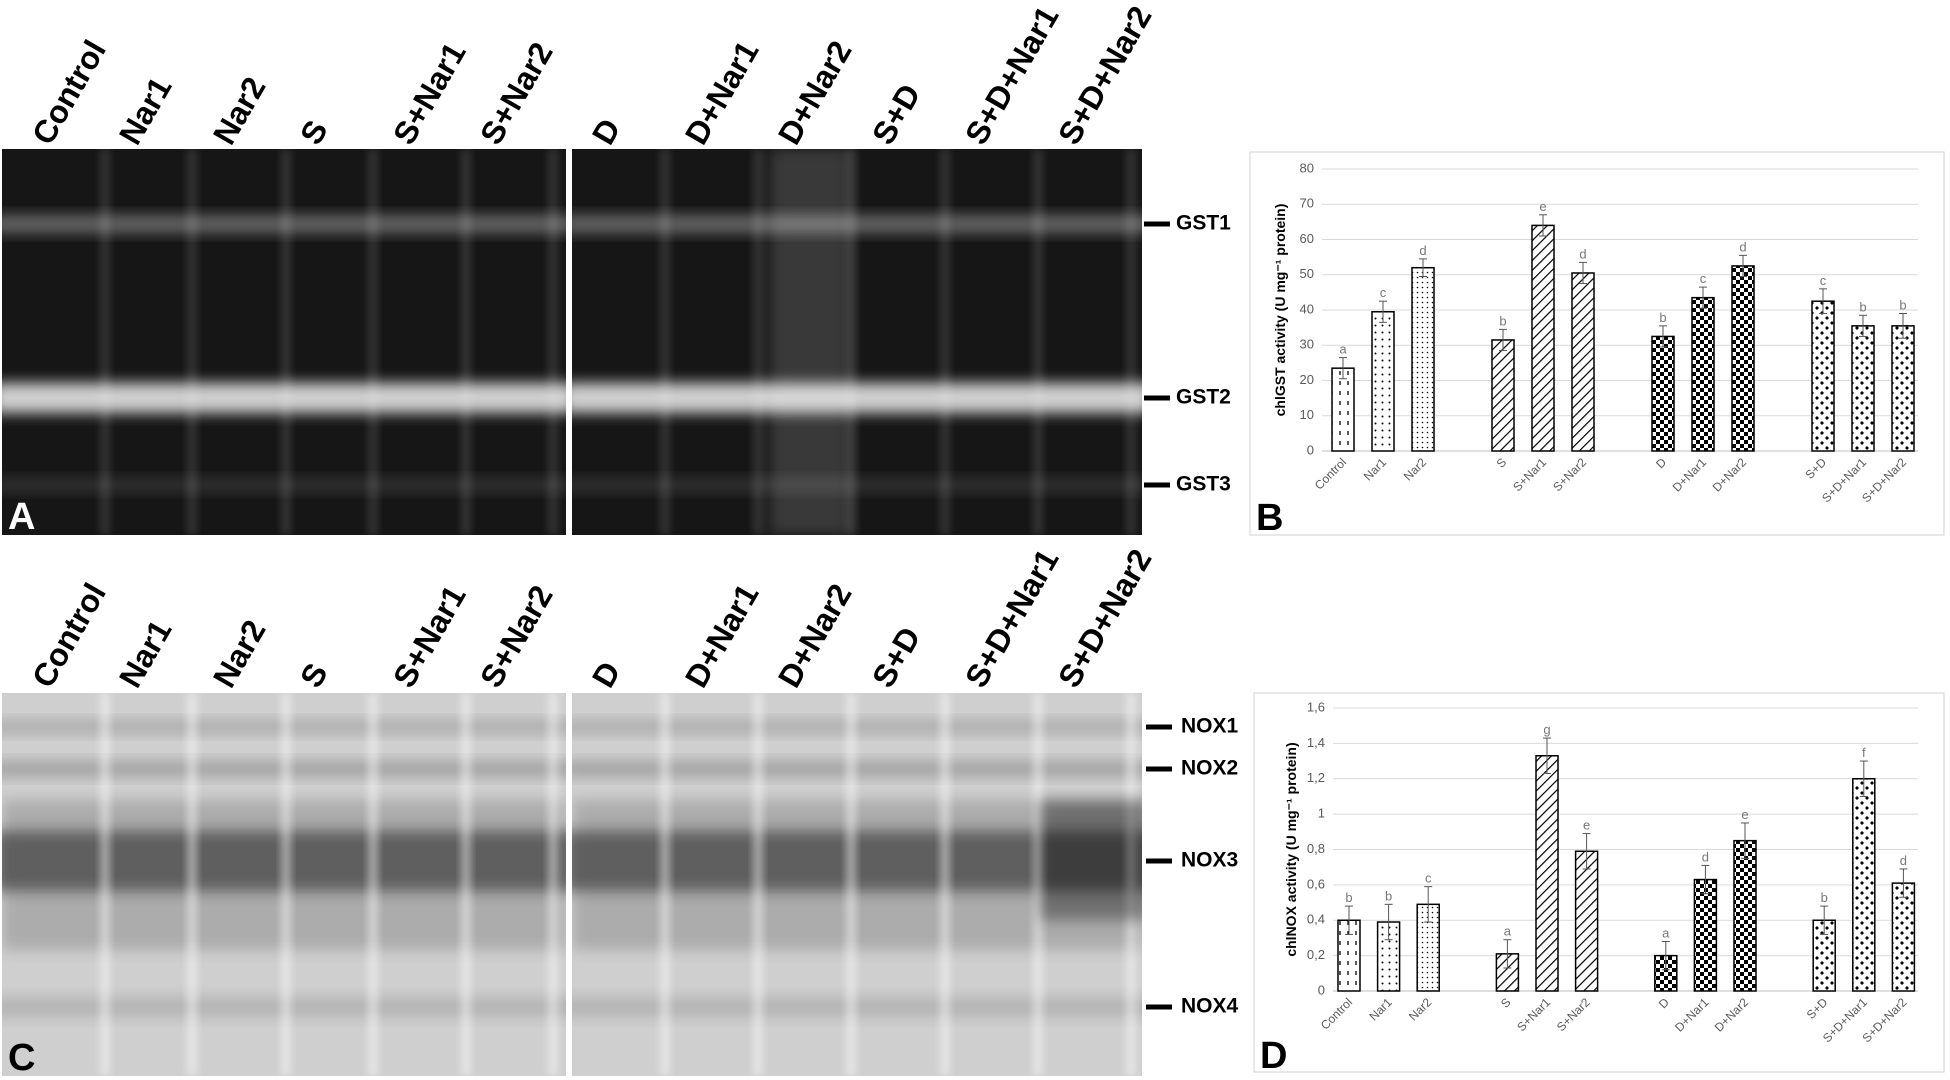  Describe the element at coordinates (1307, 414) in the screenshot. I see `y-tick-label: 10` at that location.